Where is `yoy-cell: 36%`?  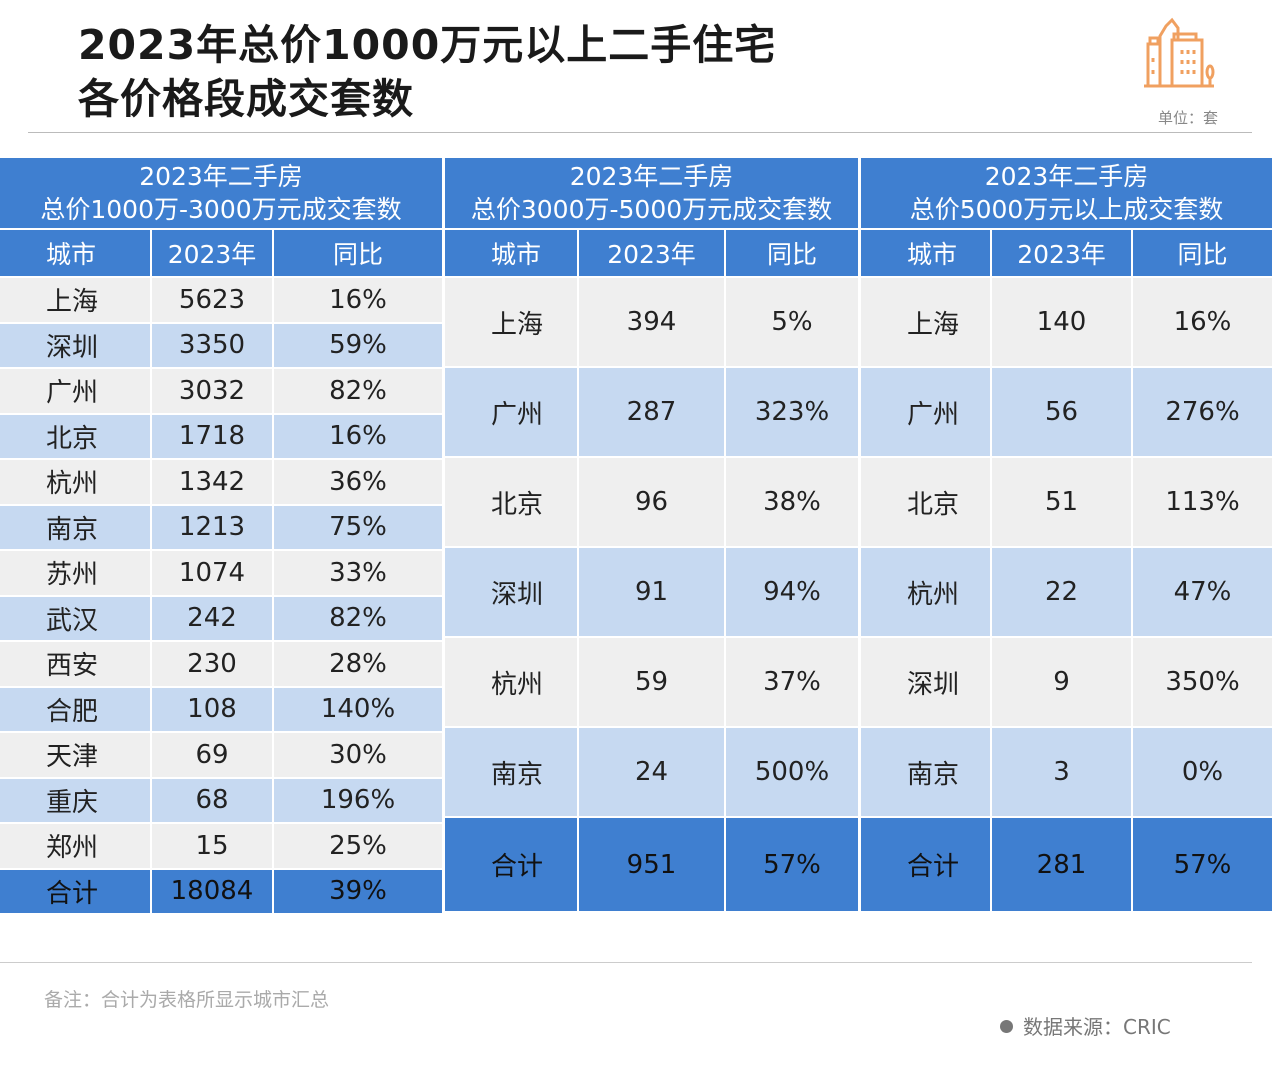 yoy-cell: 36% is located at coordinates (358, 482).